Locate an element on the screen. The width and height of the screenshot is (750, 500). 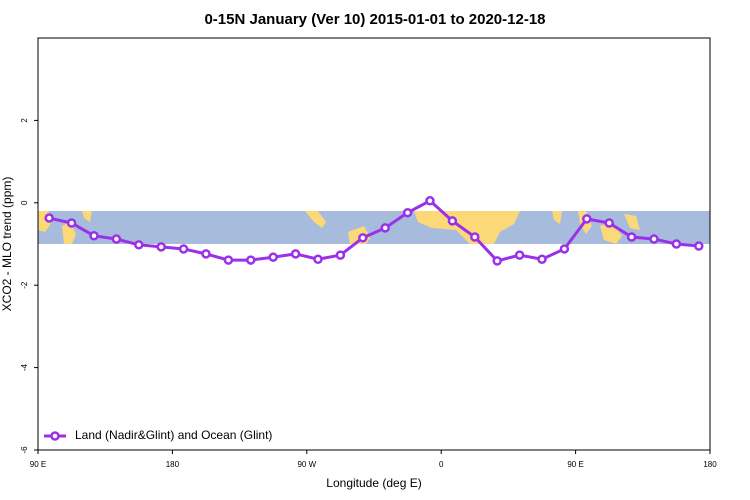
legend-marker is located at coordinates (55, 436).